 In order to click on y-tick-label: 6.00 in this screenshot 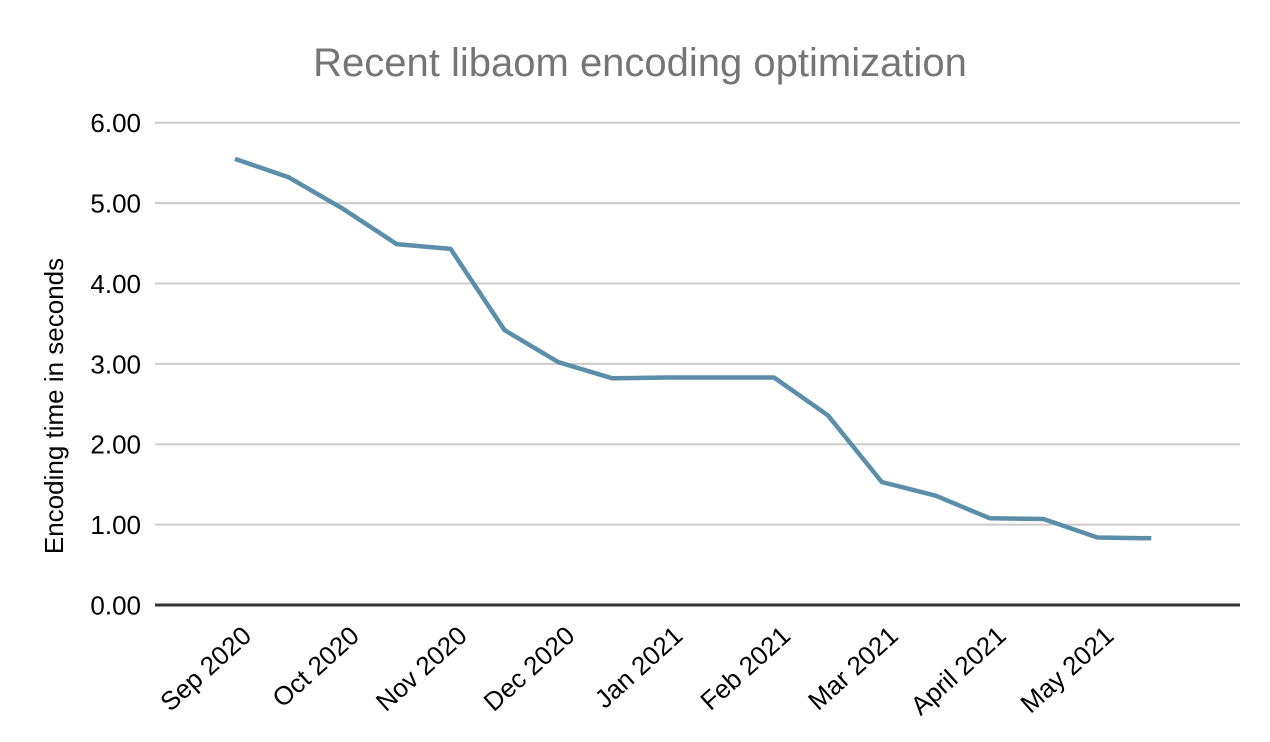, I will do `click(115, 123)`.